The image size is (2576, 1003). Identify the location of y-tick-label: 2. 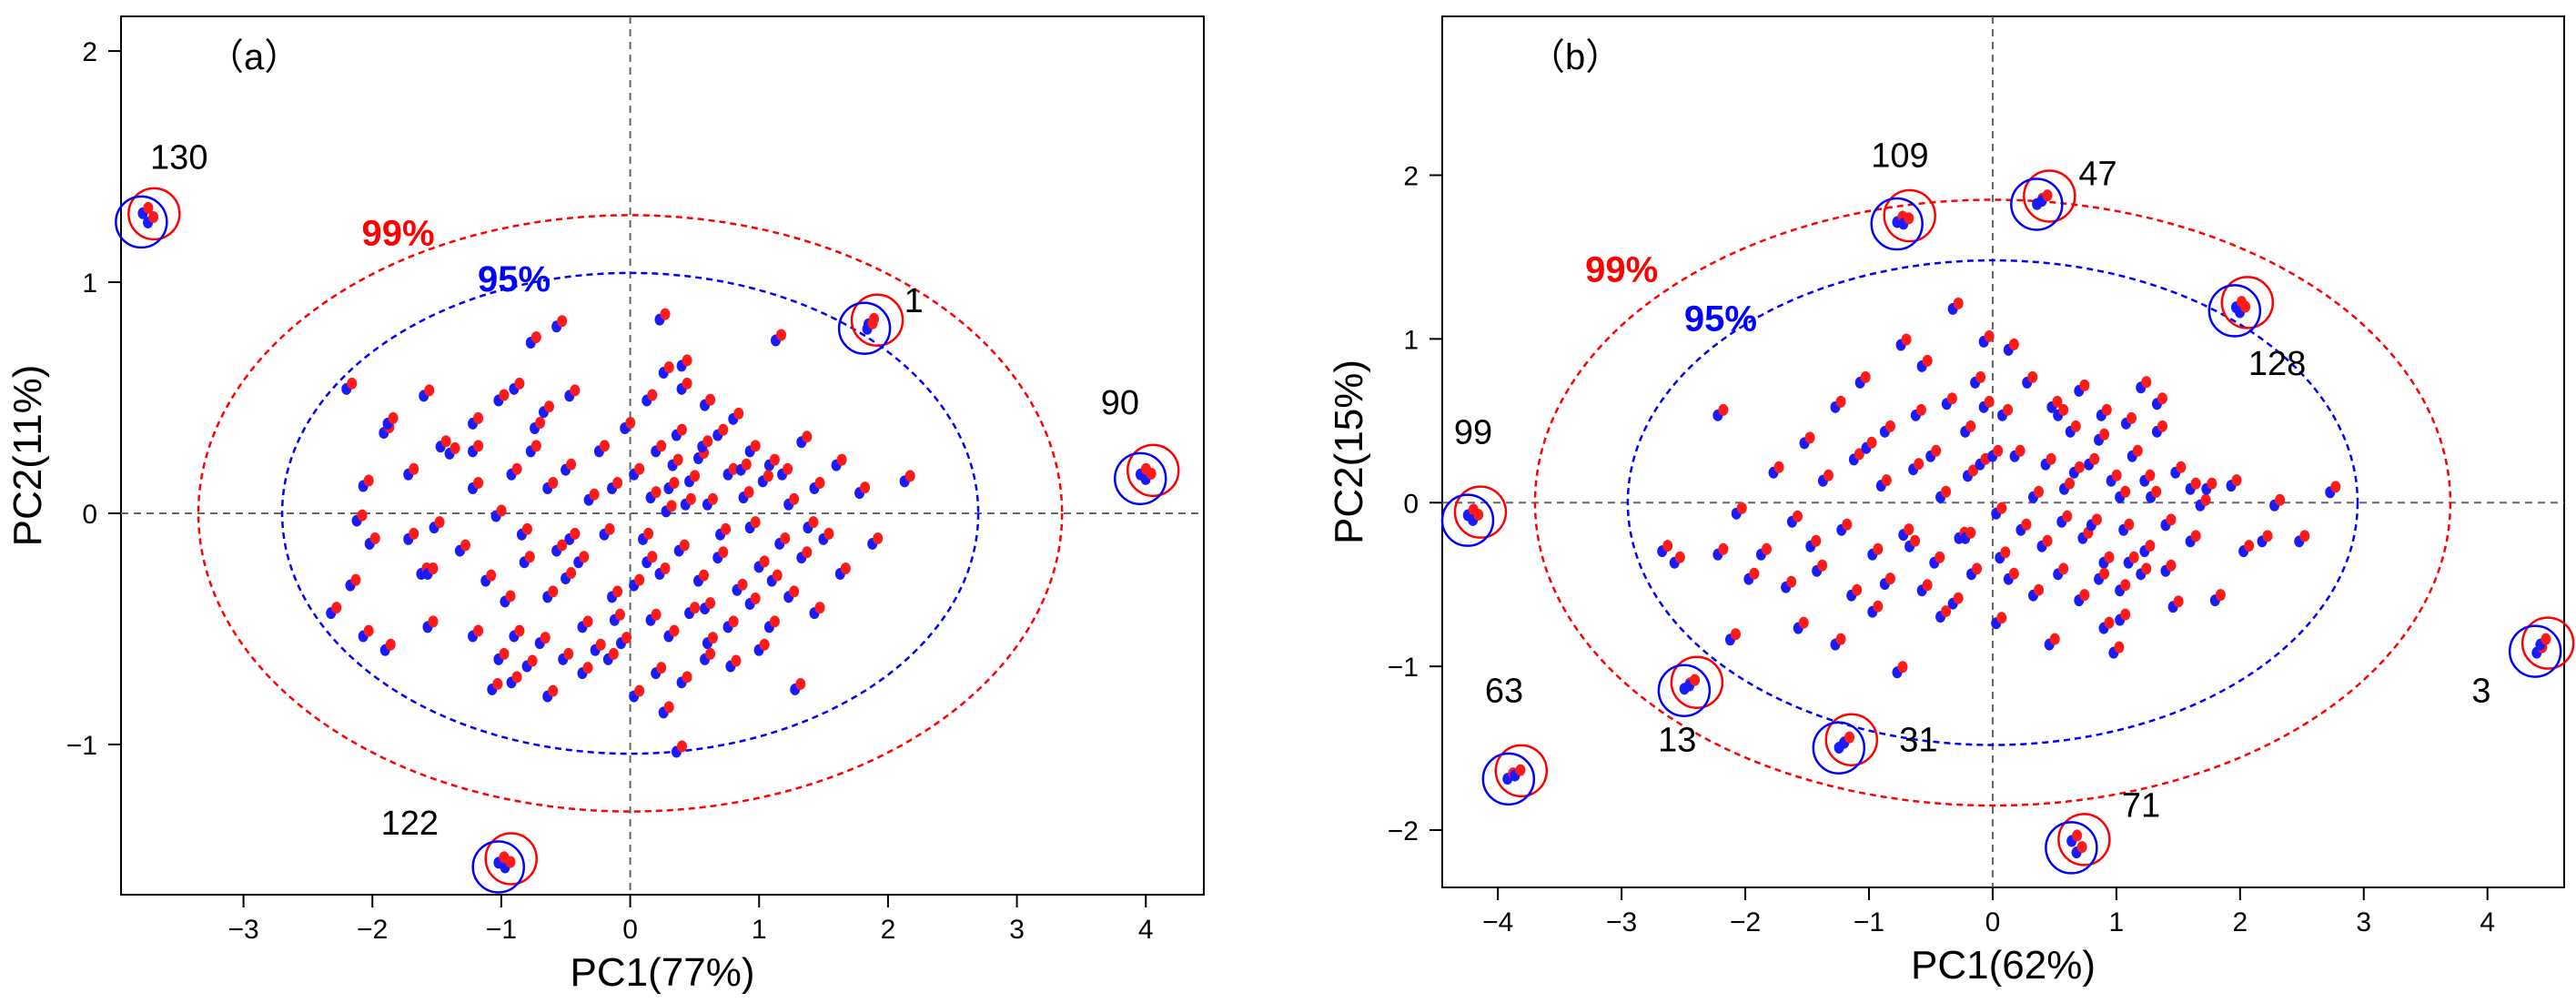
(1411, 176).